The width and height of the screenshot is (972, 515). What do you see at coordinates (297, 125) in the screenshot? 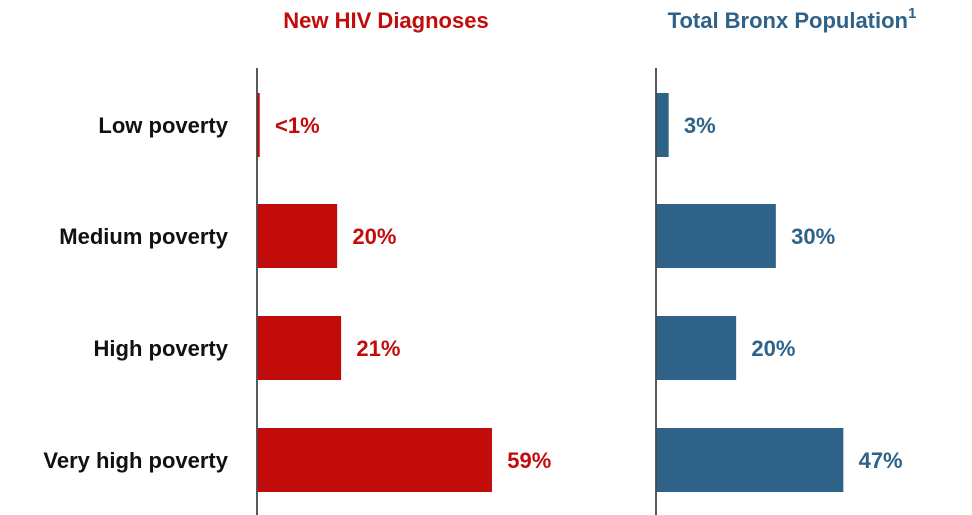
I see `value-label: <1%` at bounding box center [297, 125].